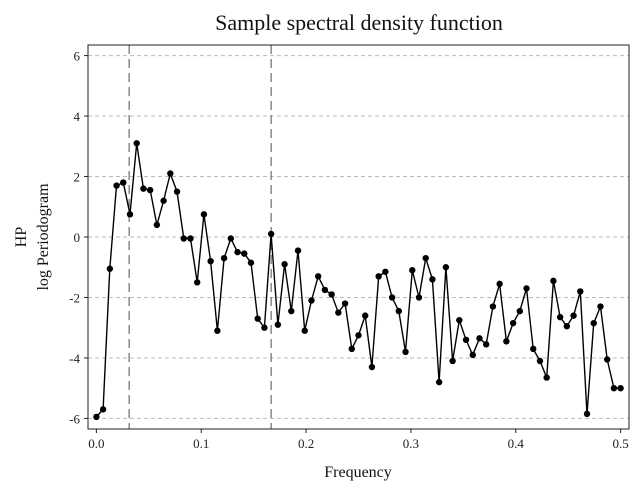  I want to click on y-axis-ticks: -6 -4 -2 0 2 4 6, so click(78, 237).